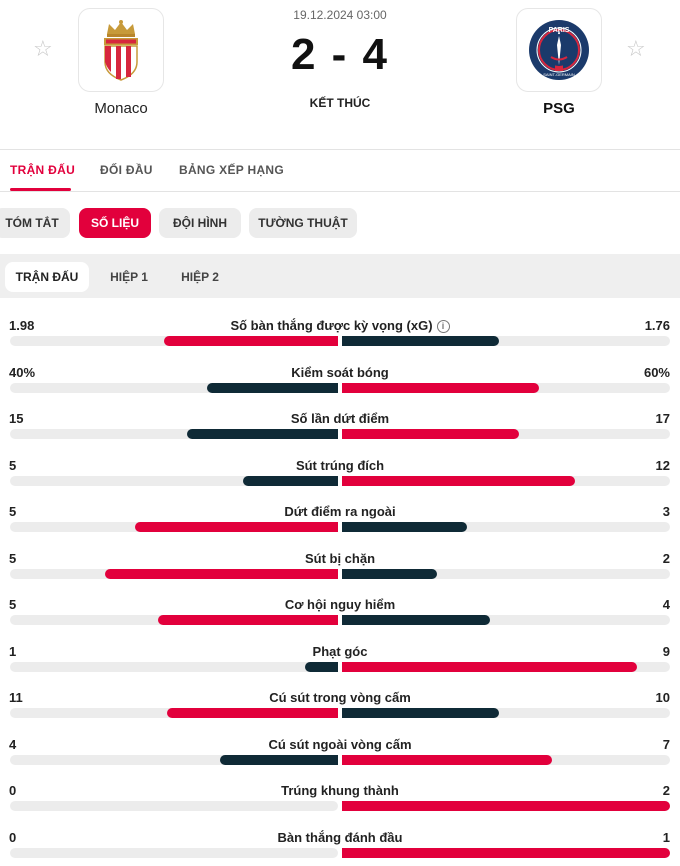 The height and width of the screenshot is (866, 680). Describe the element at coordinates (340, 790) in the screenshot. I see `stat-label: Trúng khung thành` at that location.